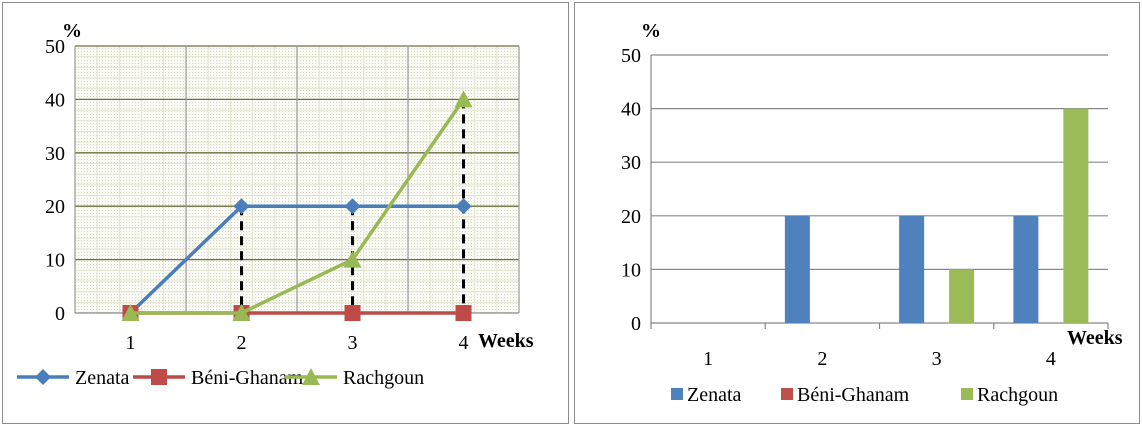  What do you see at coordinates (631, 56) in the screenshot?
I see `bar-y-tick-label: 50` at bounding box center [631, 56].